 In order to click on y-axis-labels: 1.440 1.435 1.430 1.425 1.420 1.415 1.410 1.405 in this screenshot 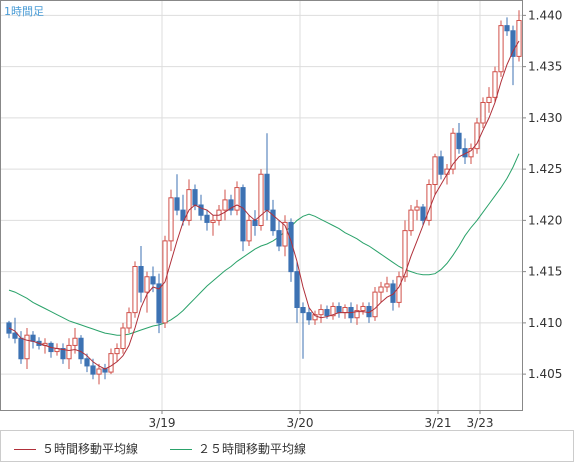, I will do `click(545, 194)`.